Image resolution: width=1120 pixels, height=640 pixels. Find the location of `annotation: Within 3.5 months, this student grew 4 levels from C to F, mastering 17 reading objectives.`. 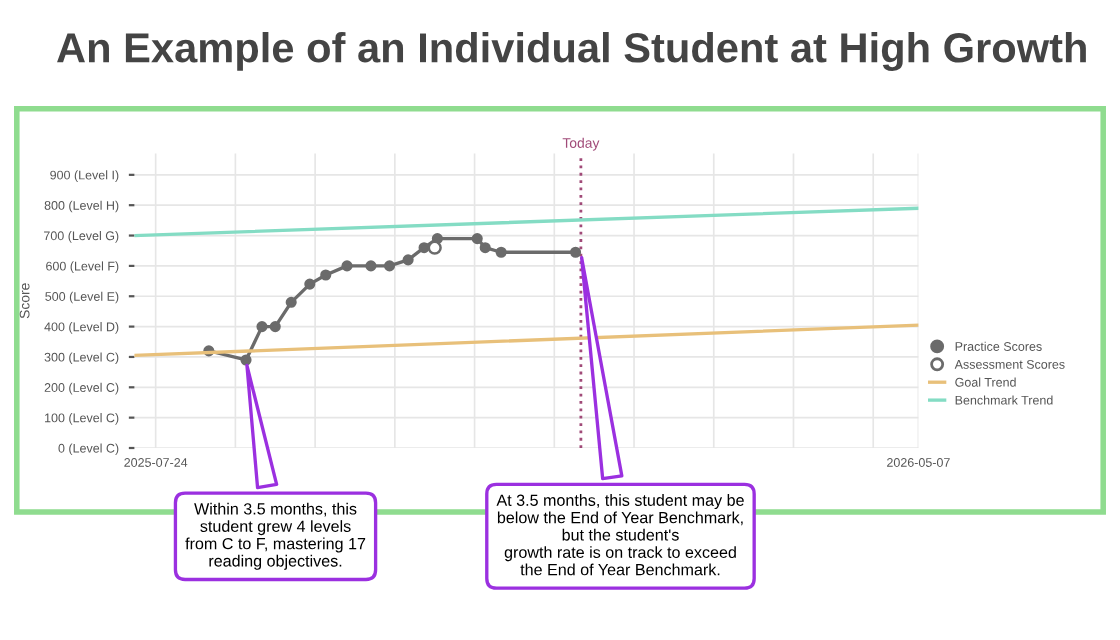

annotation: Within 3.5 months, this student grew 4 levels from C to F, mastering 17 reading objectives. is located at coordinates (275, 536).